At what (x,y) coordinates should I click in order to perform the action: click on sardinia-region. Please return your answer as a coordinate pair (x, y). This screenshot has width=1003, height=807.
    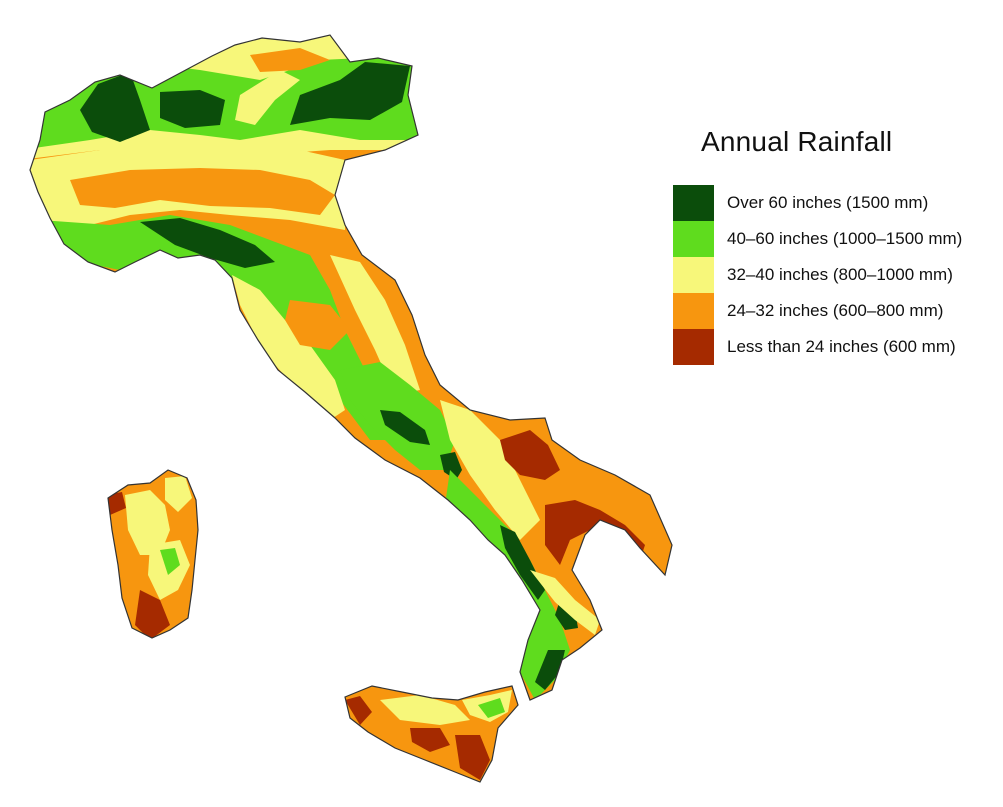
    Looking at the image, I should click on (153, 554).